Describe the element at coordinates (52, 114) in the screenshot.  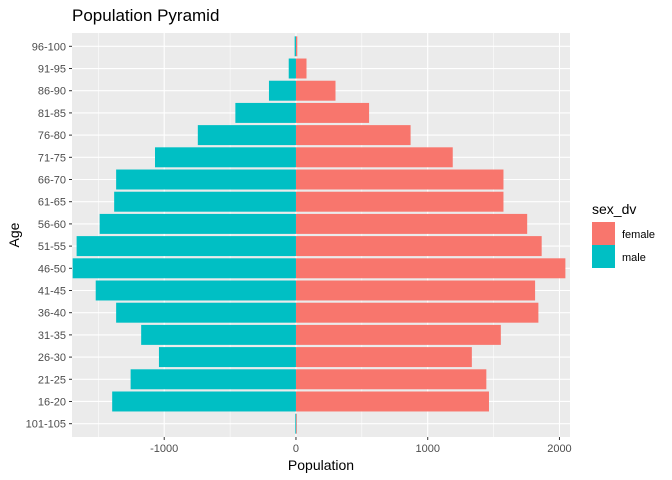
I see `y-tick-label: 81-85` at that location.